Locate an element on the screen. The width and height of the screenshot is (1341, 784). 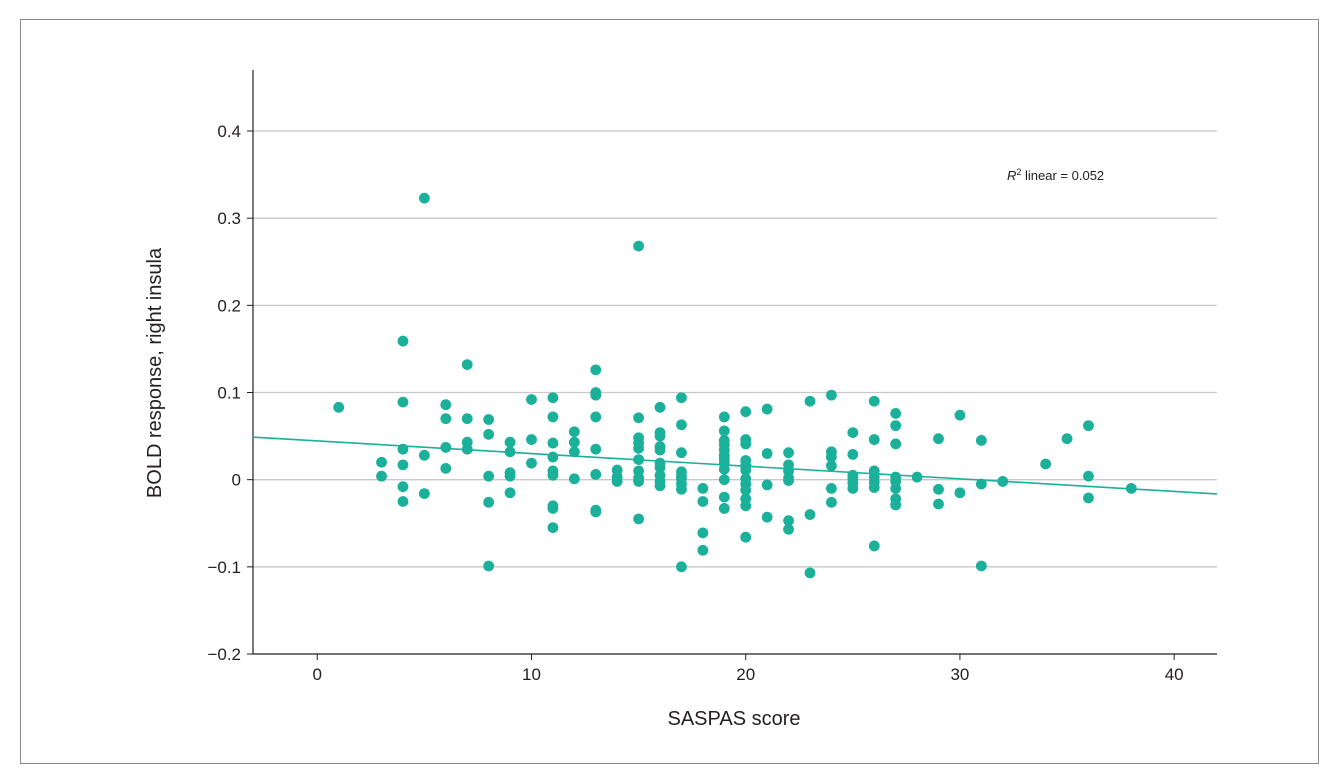
regression-line is located at coordinates (735, 465).